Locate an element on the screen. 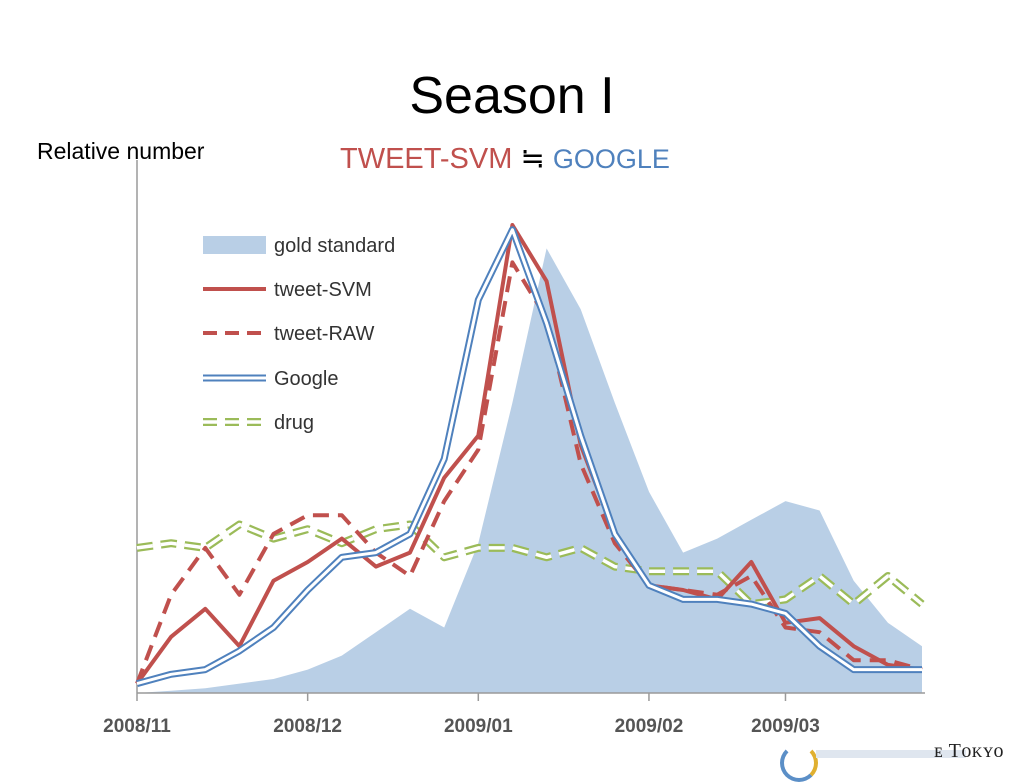 The width and height of the screenshot is (1024, 782). logo-faded-text is located at coordinates (891, 754).